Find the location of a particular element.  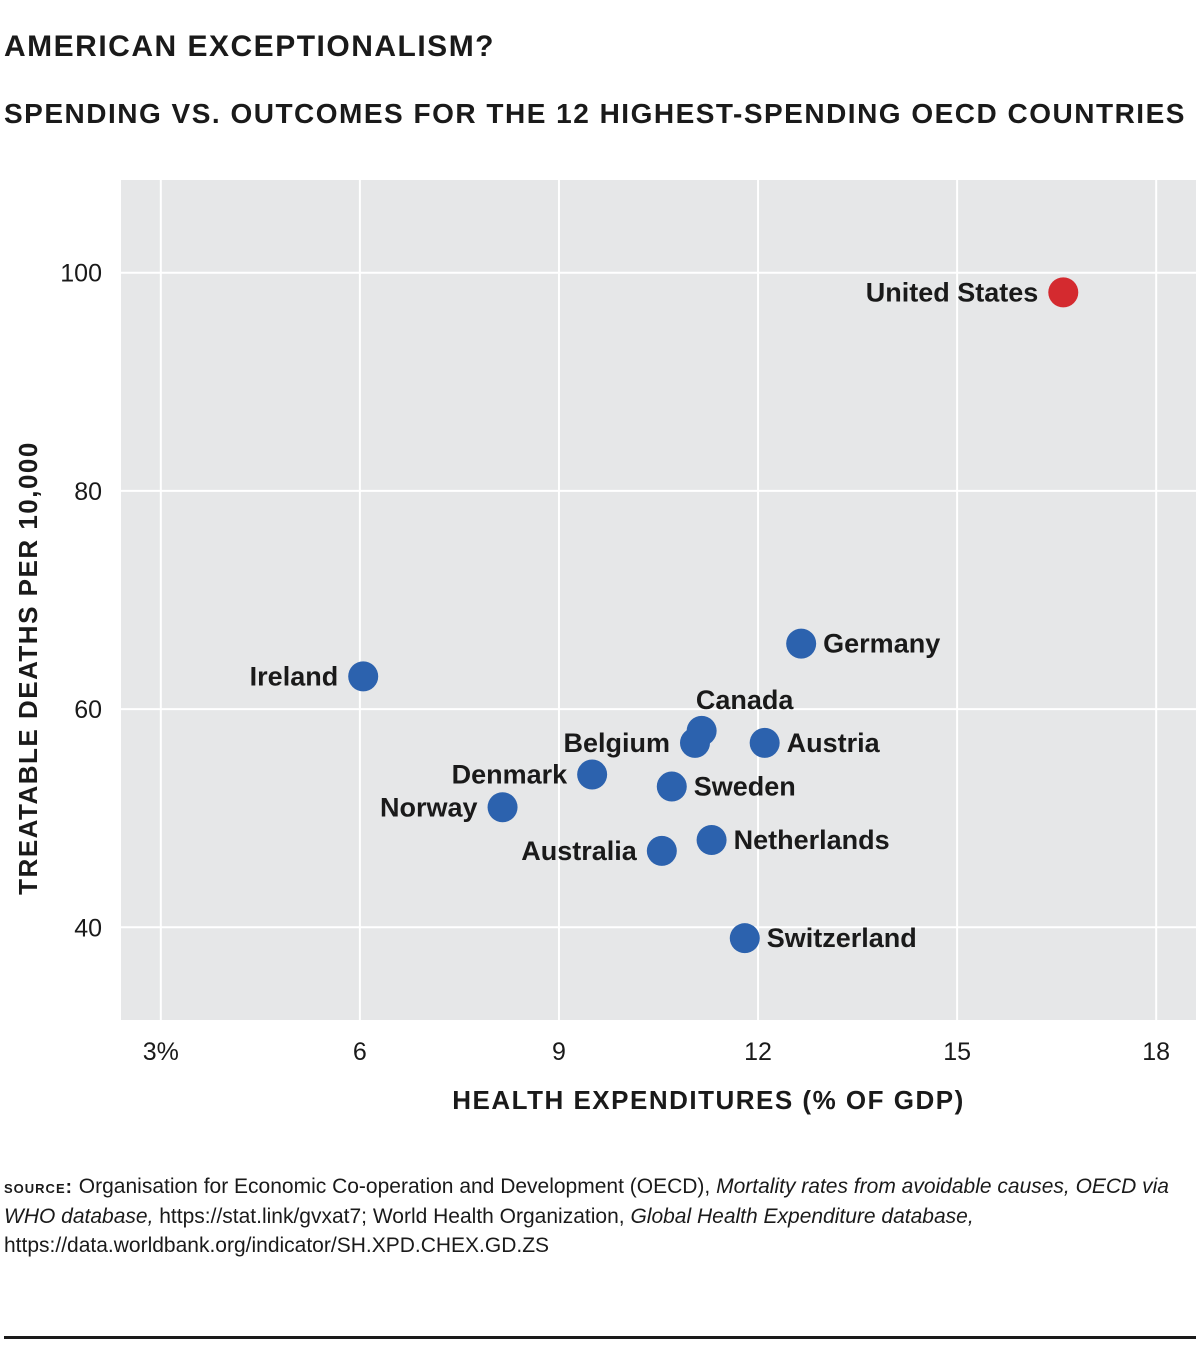

highlight-point is located at coordinates (1063, 292).